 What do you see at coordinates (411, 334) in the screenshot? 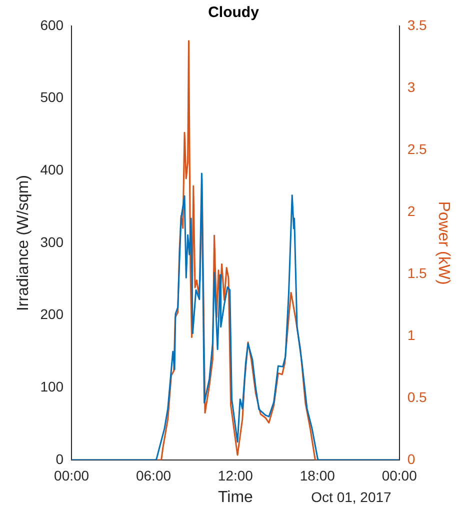
I see `y2-tick-label: 1` at bounding box center [411, 334].